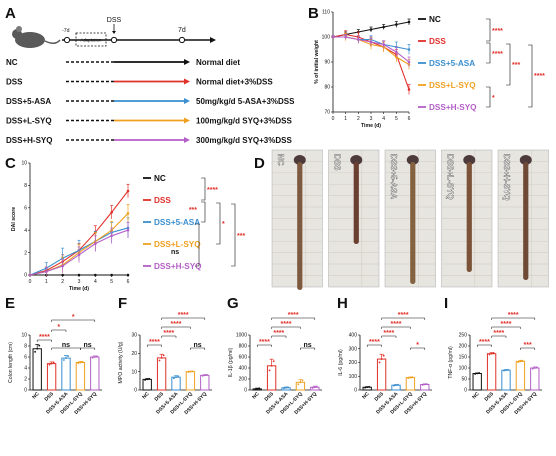 The height and width of the screenshot is (456, 556). What do you see at coordinates (437, 41) in the screenshot?
I see `legend-label: DSS` at bounding box center [437, 41].